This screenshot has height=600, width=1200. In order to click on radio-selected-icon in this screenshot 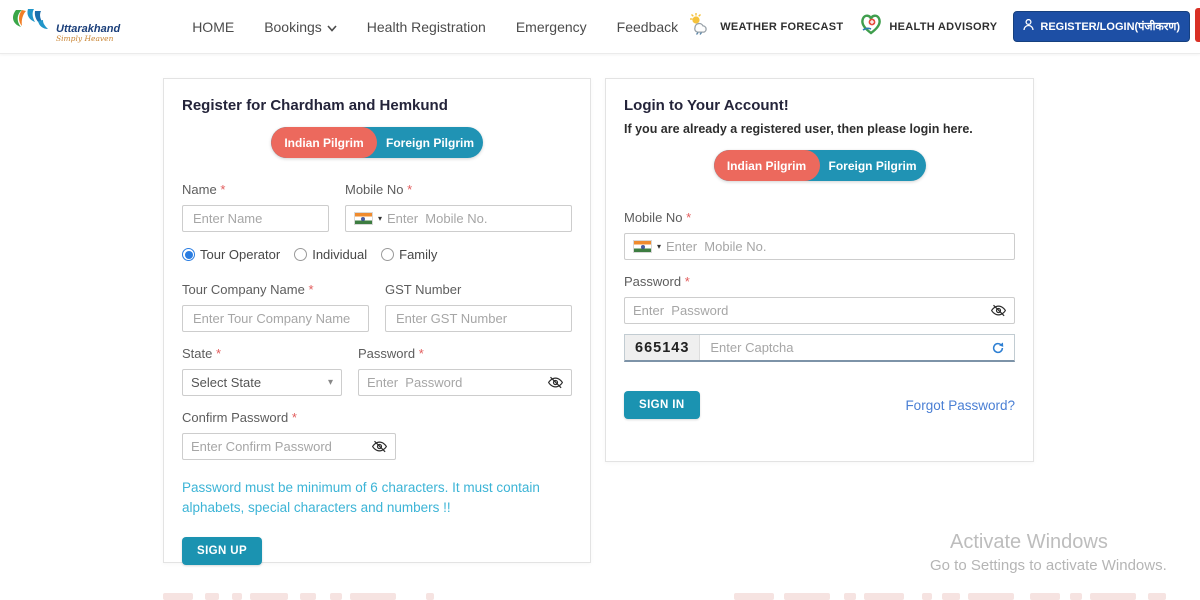, I will do `click(188, 254)`.